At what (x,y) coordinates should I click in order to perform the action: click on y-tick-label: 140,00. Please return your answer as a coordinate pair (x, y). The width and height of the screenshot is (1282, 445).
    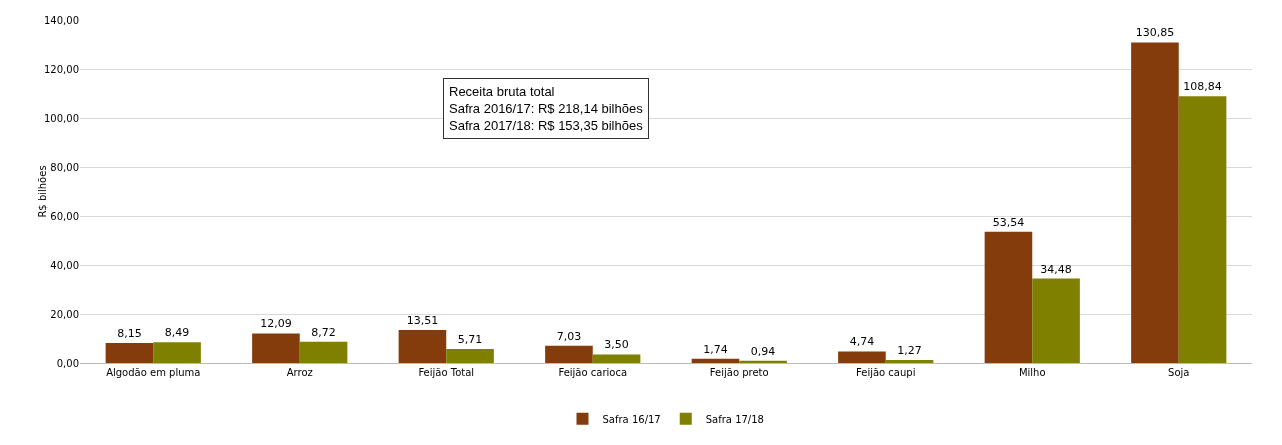
    Looking at the image, I should click on (61, 20).